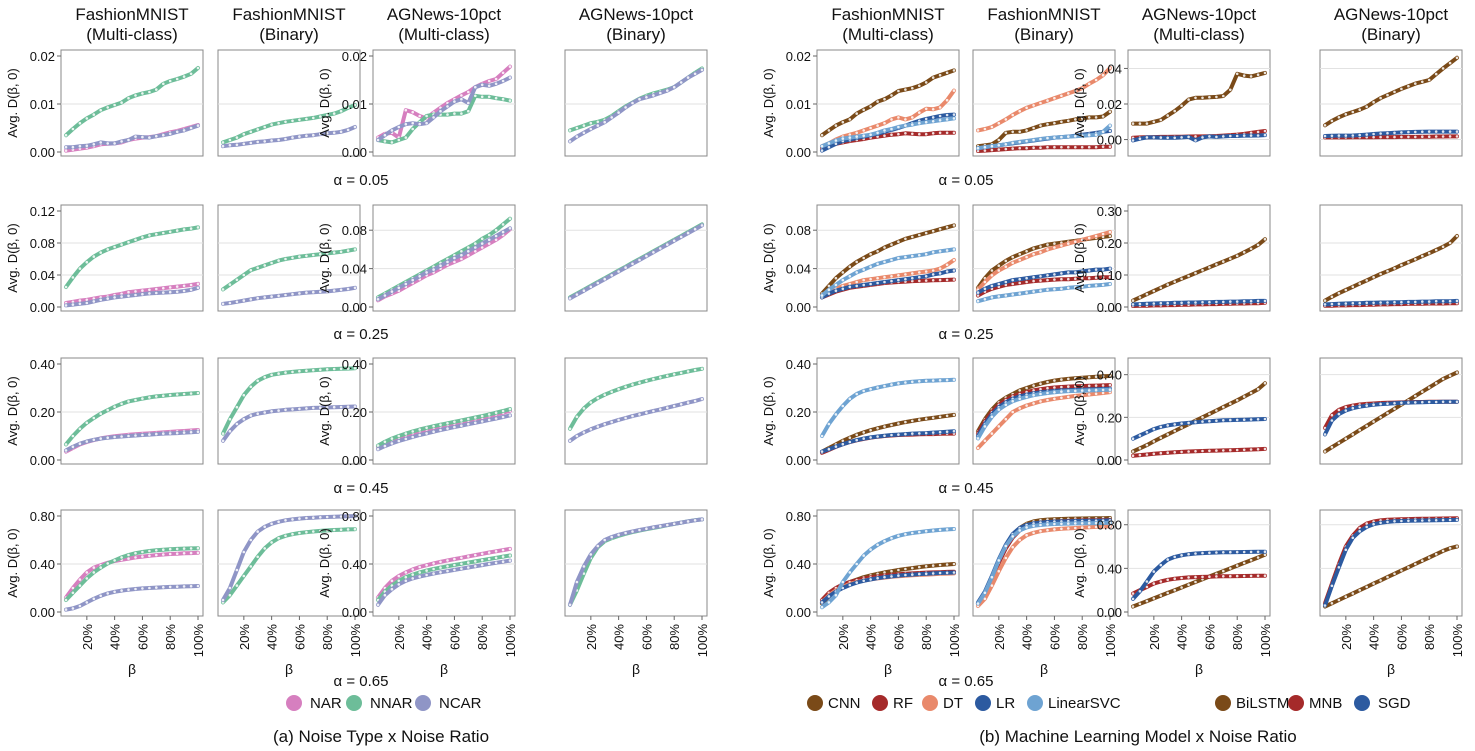 The width and height of the screenshot is (1475, 751). Describe the element at coordinates (844, 703) in the screenshot. I see `legend-label-cnn: CNN` at that location.